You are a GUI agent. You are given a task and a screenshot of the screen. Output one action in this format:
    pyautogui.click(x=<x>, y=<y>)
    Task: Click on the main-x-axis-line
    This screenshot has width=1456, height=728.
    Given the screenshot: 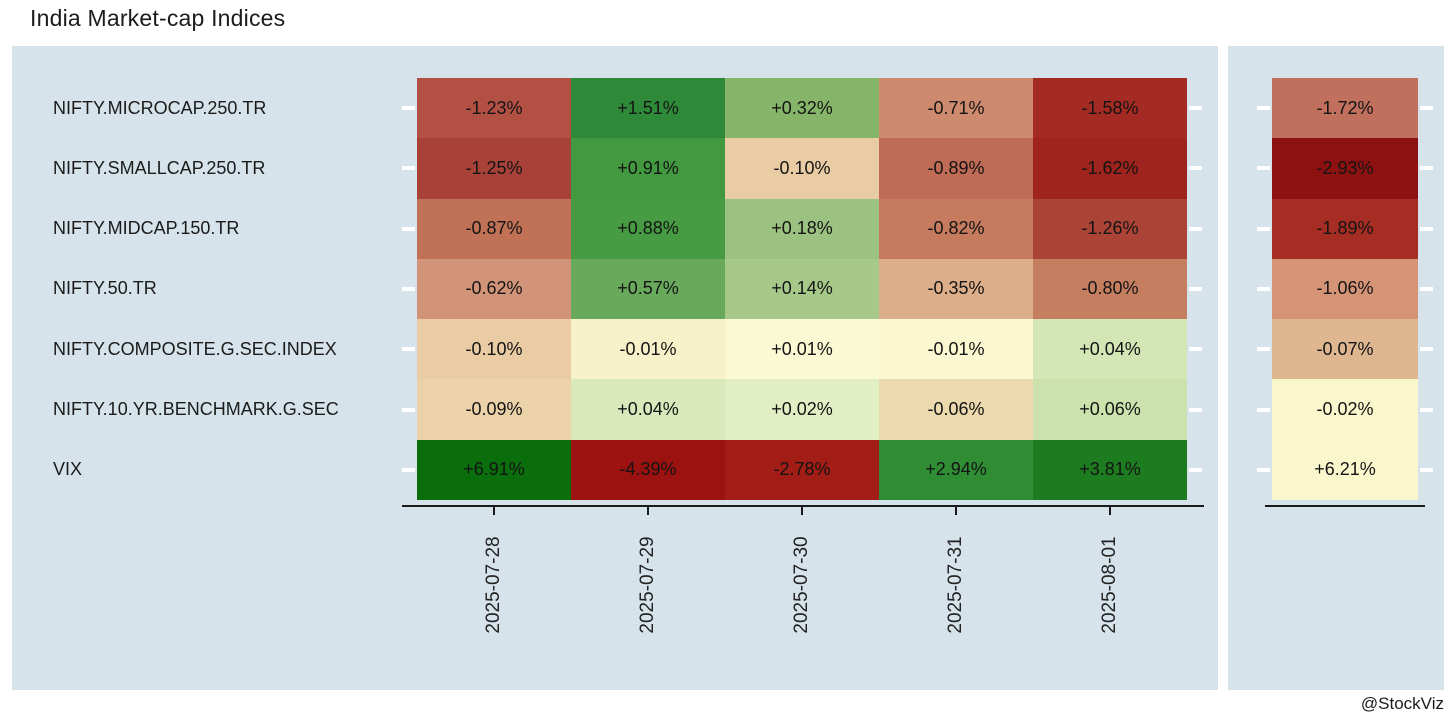 What is the action you would take?
    pyautogui.click(x=803, y=506)
    